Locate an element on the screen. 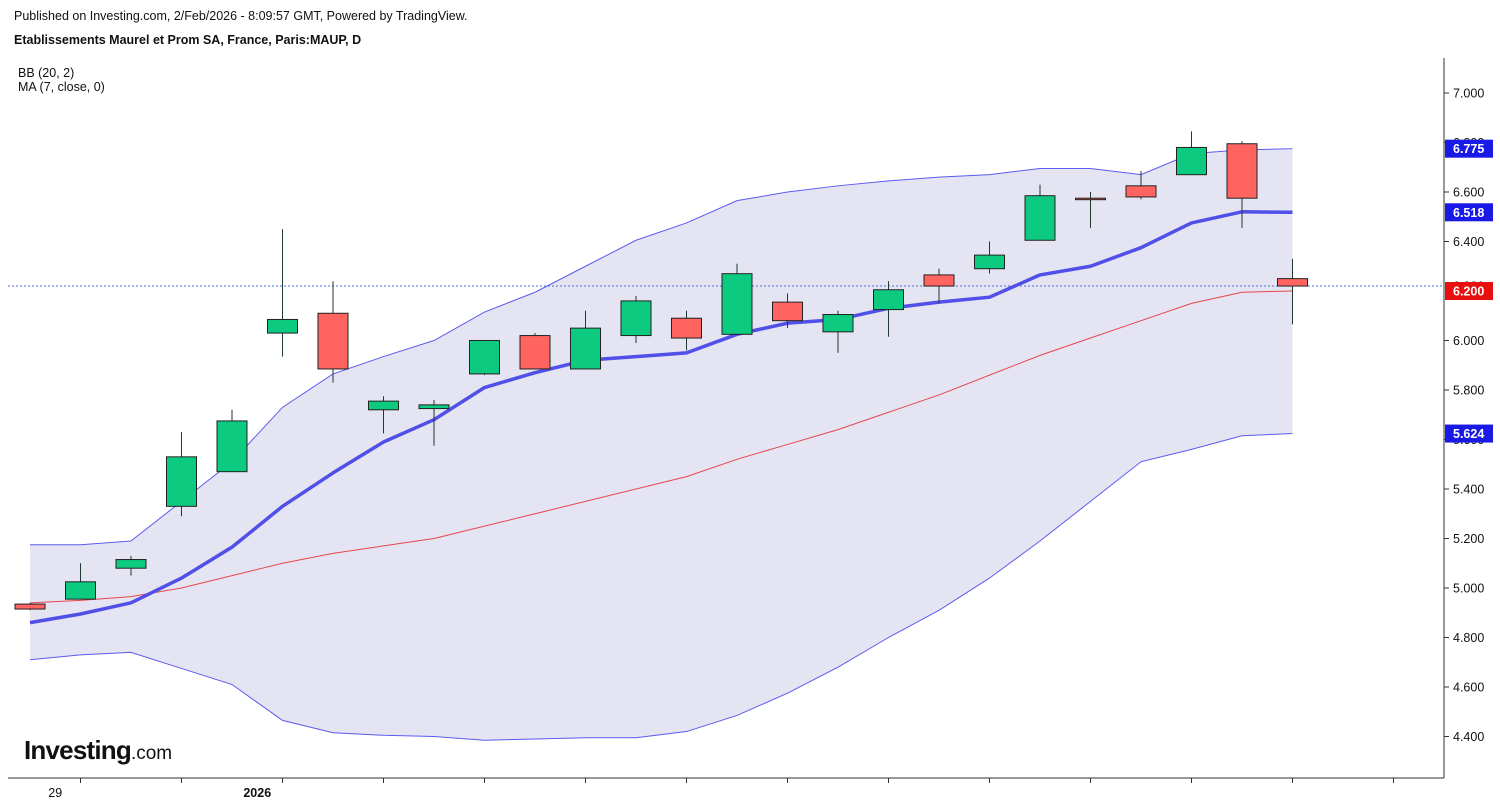  y-tick-label: 4.800 is located at coordinates (1468, 638).